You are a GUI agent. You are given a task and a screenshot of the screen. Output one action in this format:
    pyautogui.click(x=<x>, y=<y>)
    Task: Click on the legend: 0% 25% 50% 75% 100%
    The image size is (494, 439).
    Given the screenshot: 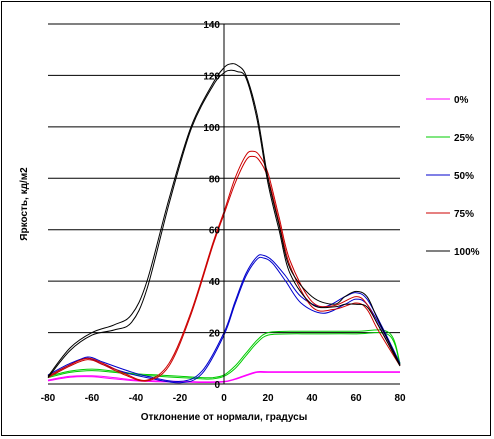 What is the action you would take?
    pyautogui.click(x=453, y=176)
    